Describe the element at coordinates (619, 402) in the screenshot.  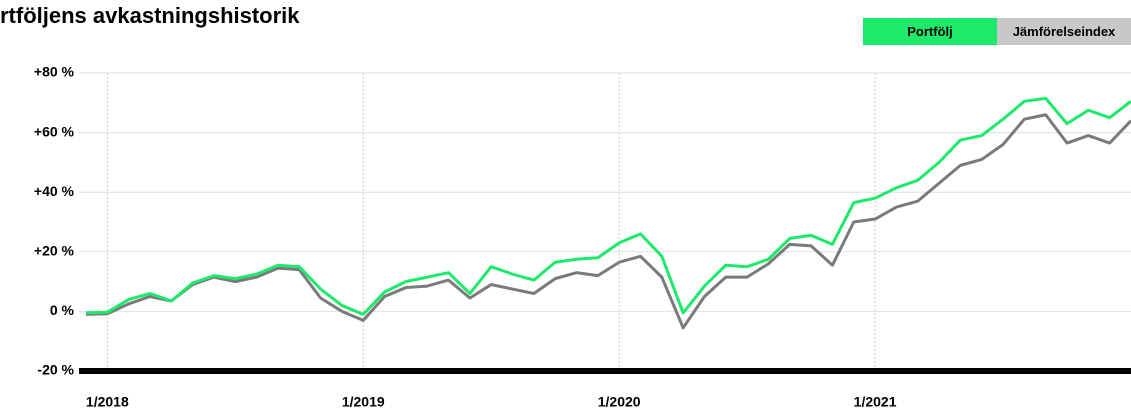
I see `x-tick-label: 1/2020` at that location.